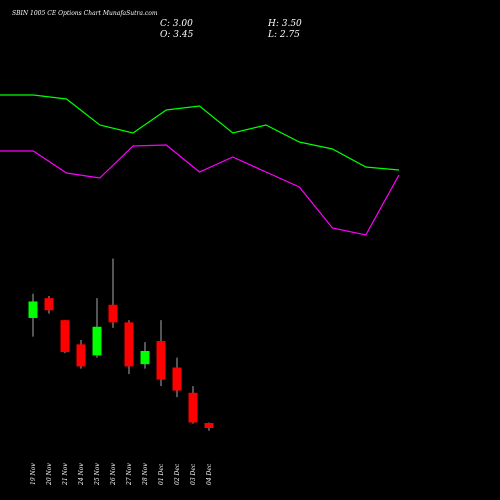 This screenshot has height=500, width=500. What do you see at coordinates (145, 474) in the screenshot?
I see `x-tick-label: 28 Nov` at bounding box center [145, 474].